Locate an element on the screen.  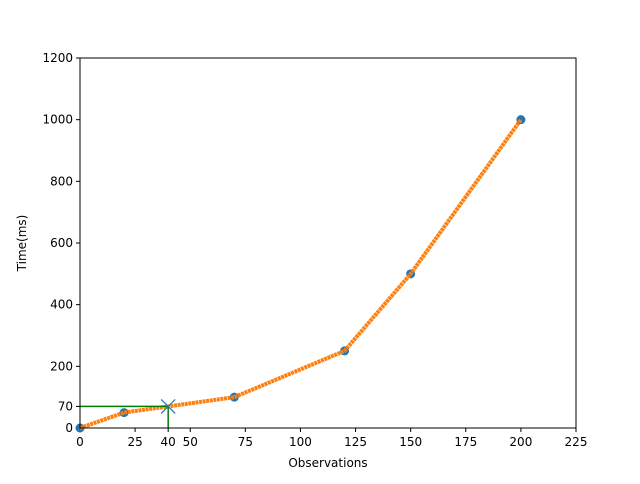
x-tick-label: 175 is located at coordinates (465, 442).